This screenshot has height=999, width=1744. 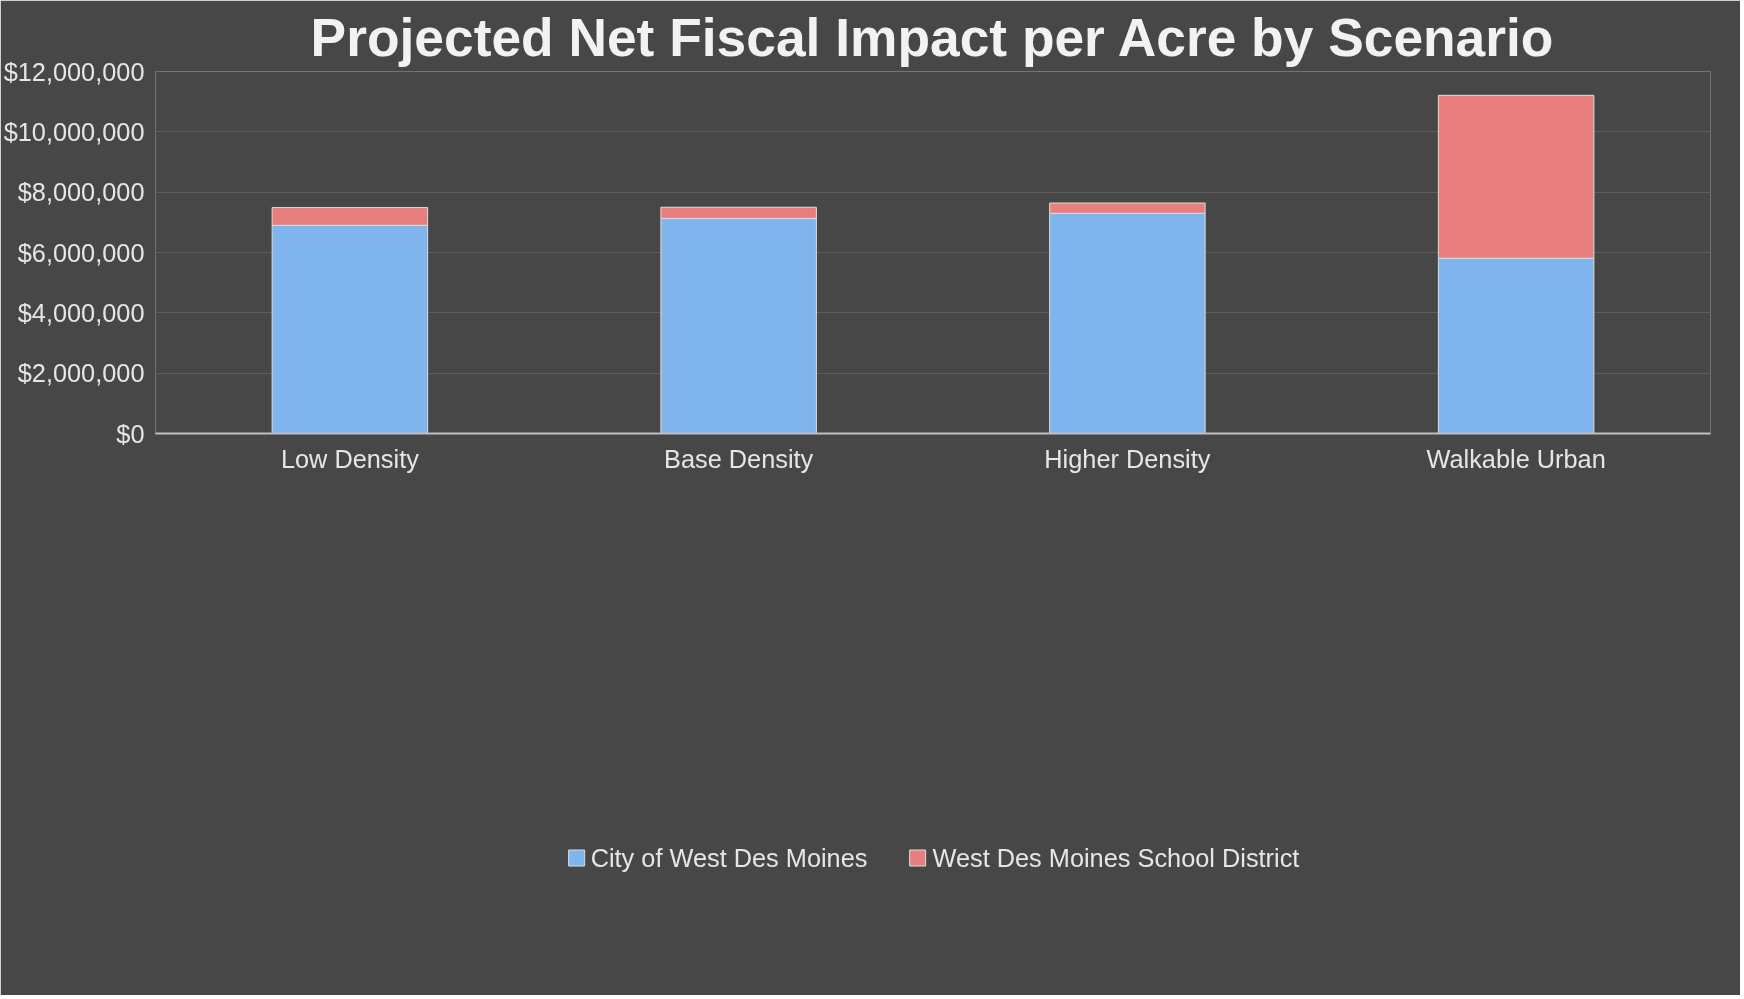 What do you see at coordinates (130, 433) in the screenshot?
I see `y-tick-label: $0` at bounding box center [130, 433].